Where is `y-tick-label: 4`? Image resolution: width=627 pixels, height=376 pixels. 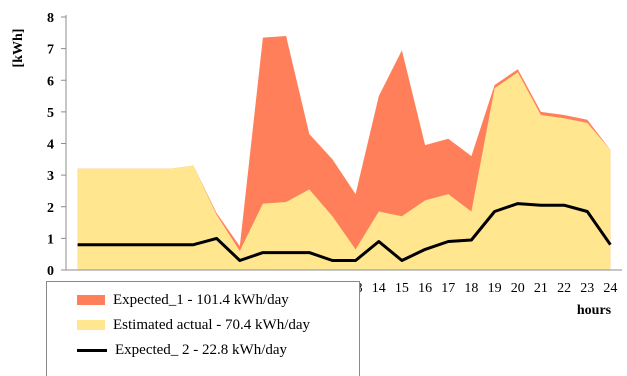
y-tick-label: 4 is located at coordinates (50, 145).